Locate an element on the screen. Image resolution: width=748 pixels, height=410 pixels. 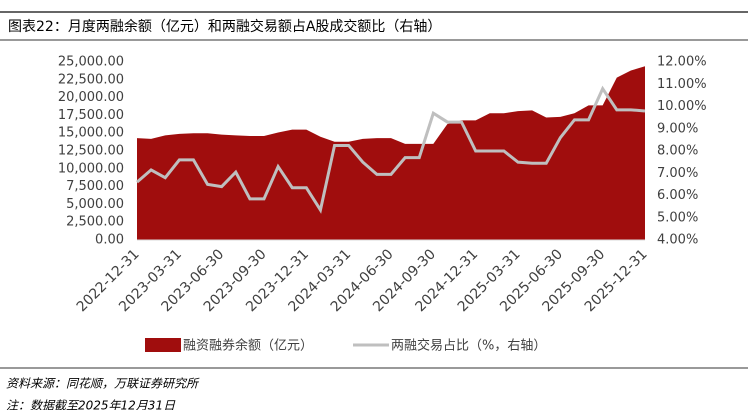
y2-tick-label: 12.00% is located at coordinates (682, 62).